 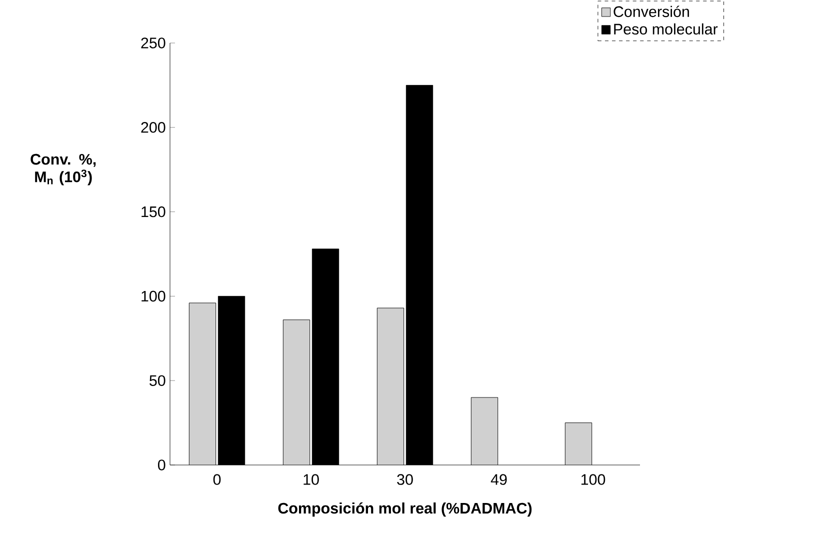 I want to click on x-tick-label: 100, so click(x=593, y=479).